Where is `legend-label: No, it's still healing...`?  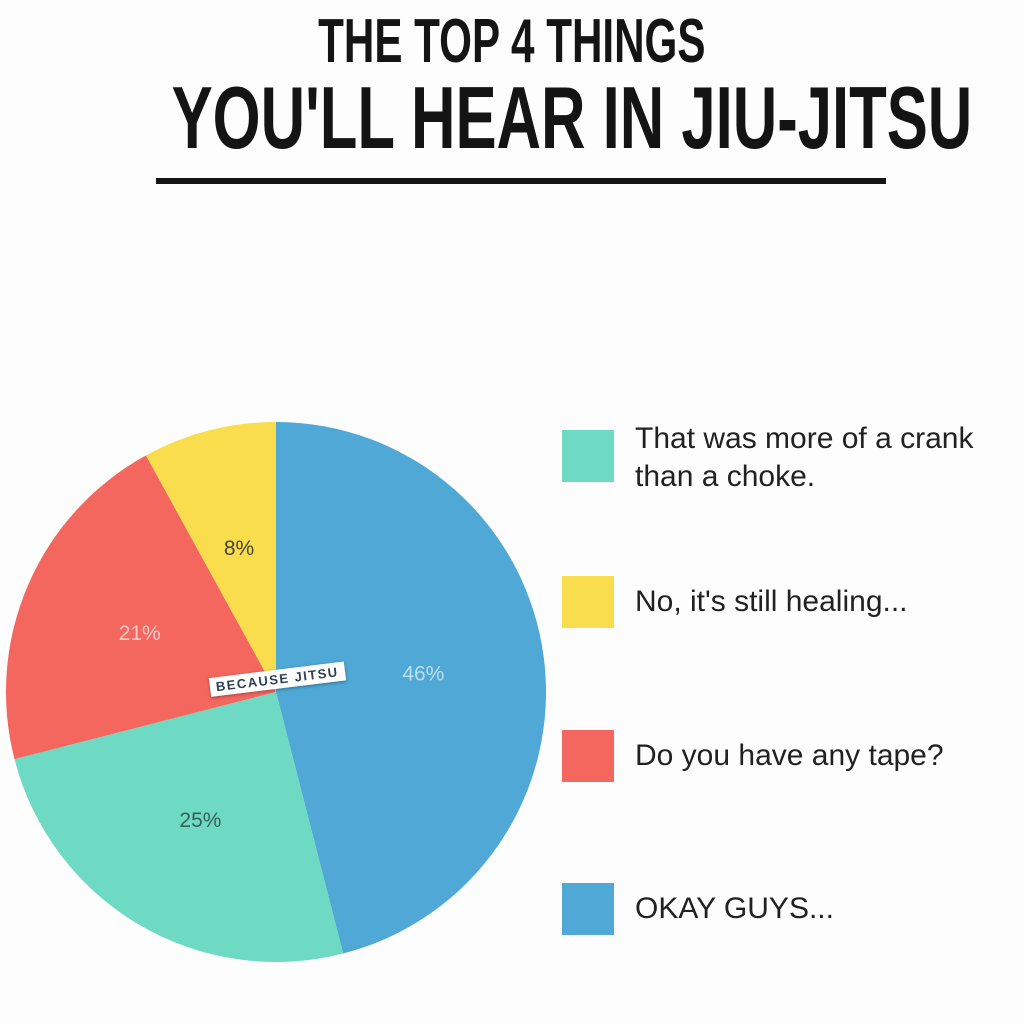
legend-label: No, it's still healing... is located at coordinates (771, 601).